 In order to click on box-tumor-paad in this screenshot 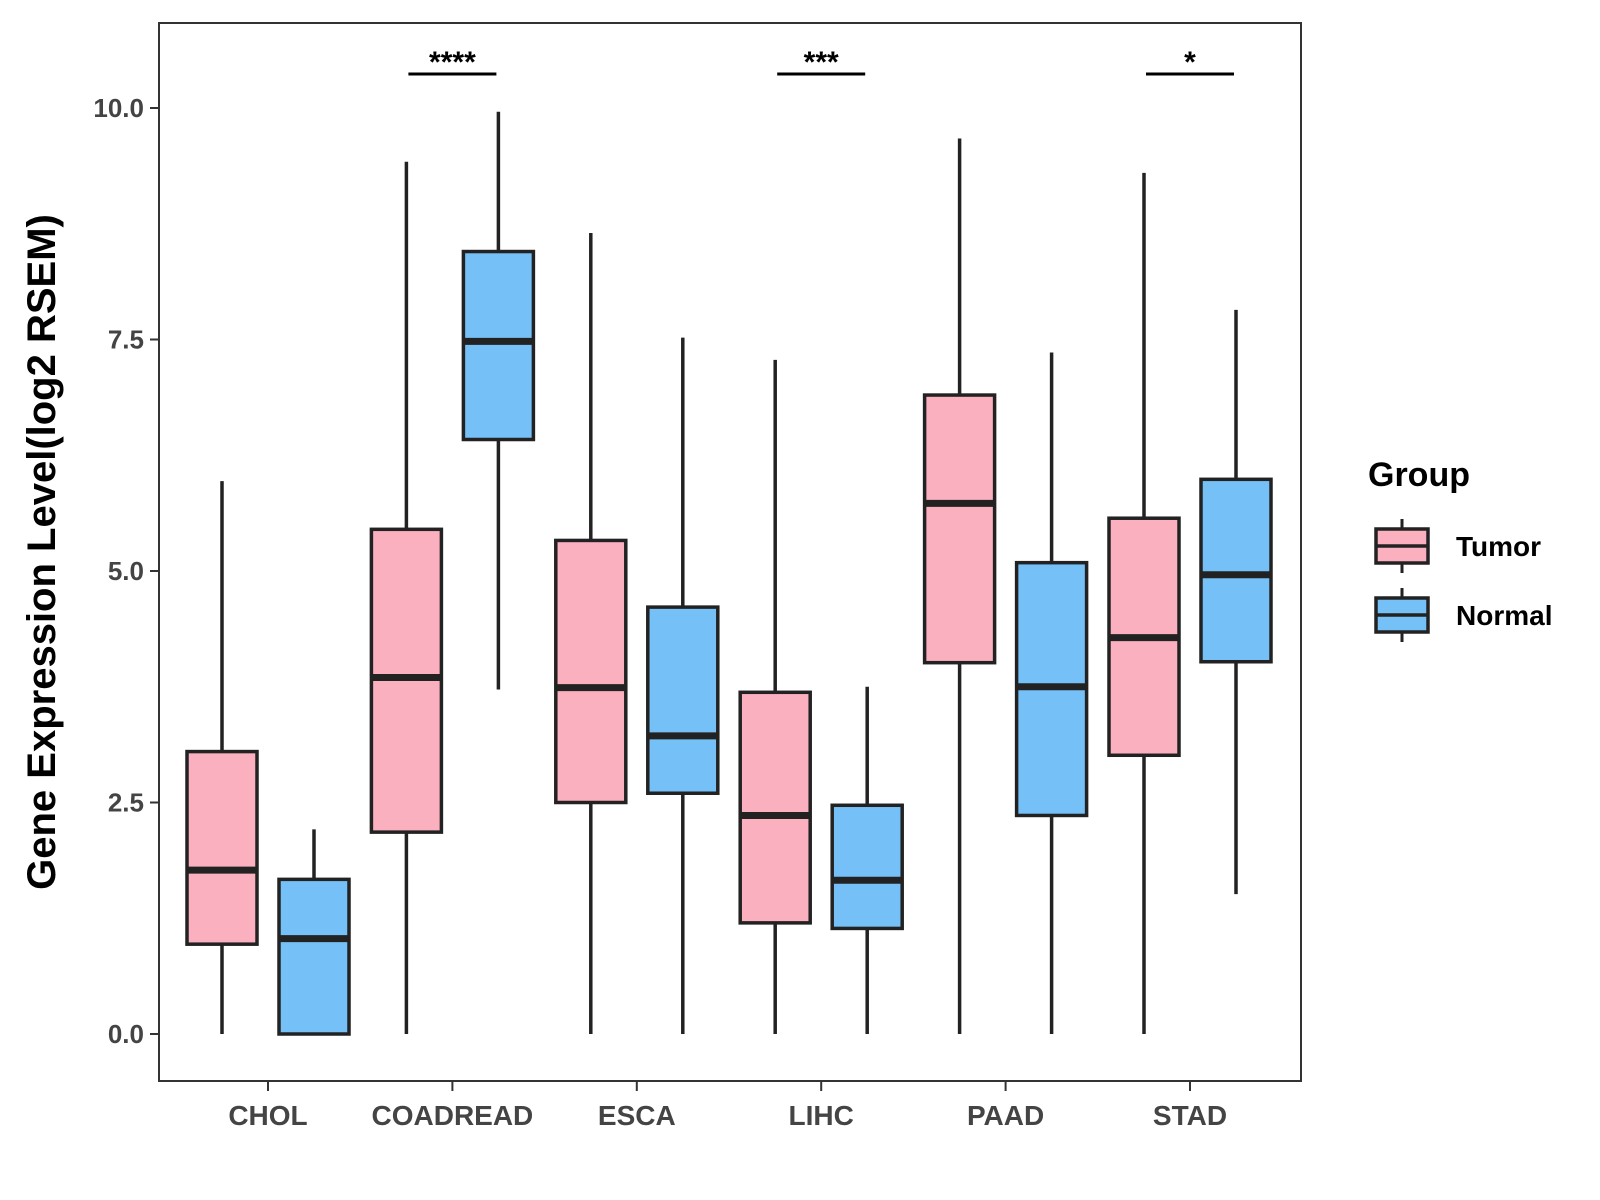, I will do `click(959, 586)`.